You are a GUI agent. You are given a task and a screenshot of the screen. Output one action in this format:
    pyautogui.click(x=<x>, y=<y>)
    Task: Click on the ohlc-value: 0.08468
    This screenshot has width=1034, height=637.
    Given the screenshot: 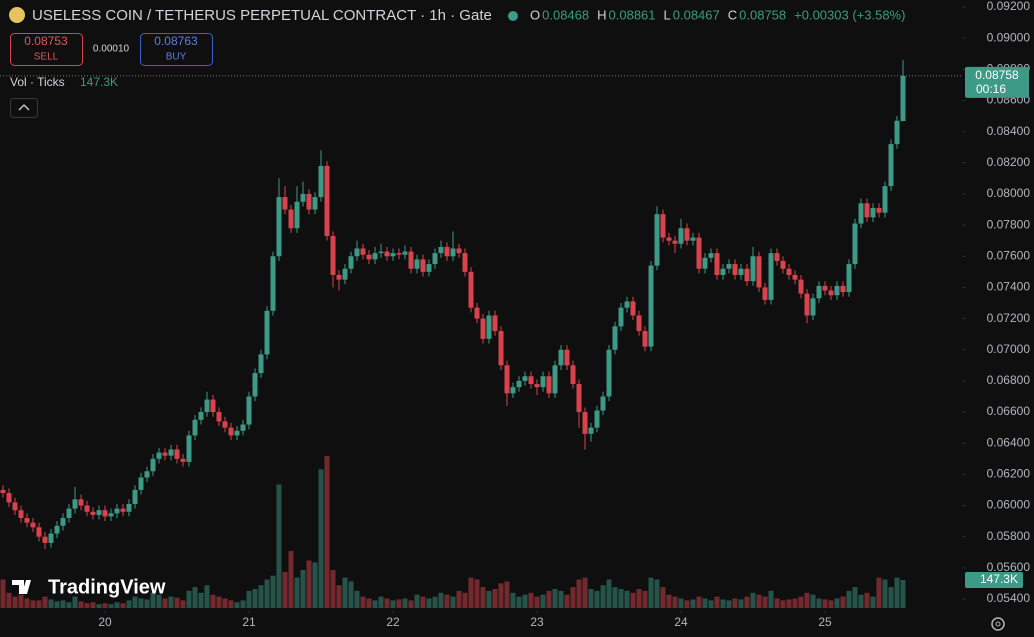 What is the action you would take?
    pyautogui.click(x=565, y=14)
    